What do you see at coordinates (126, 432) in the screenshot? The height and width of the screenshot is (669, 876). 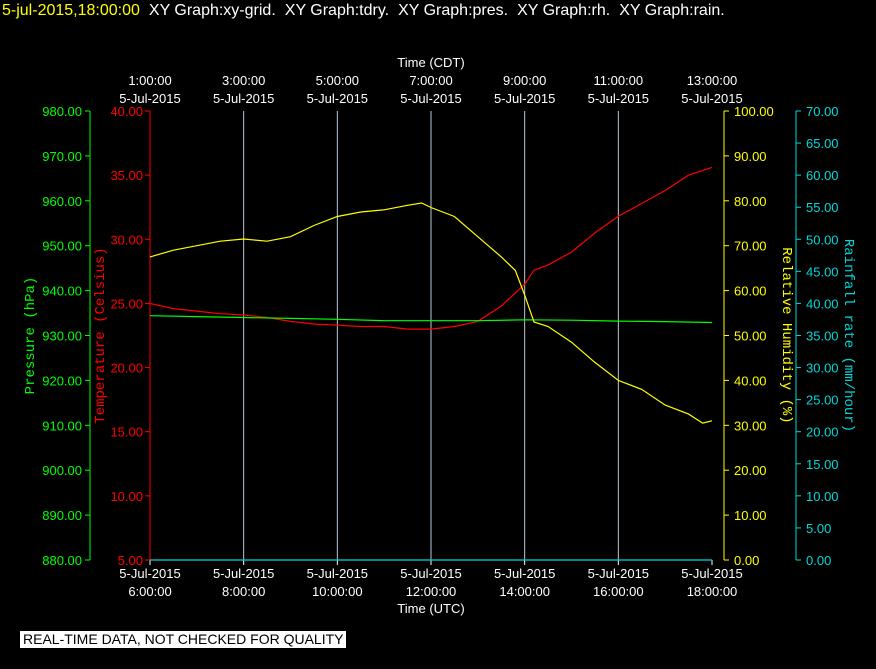 I see `temperature-tick-label: 15.00` at bounding box center [126, 432].